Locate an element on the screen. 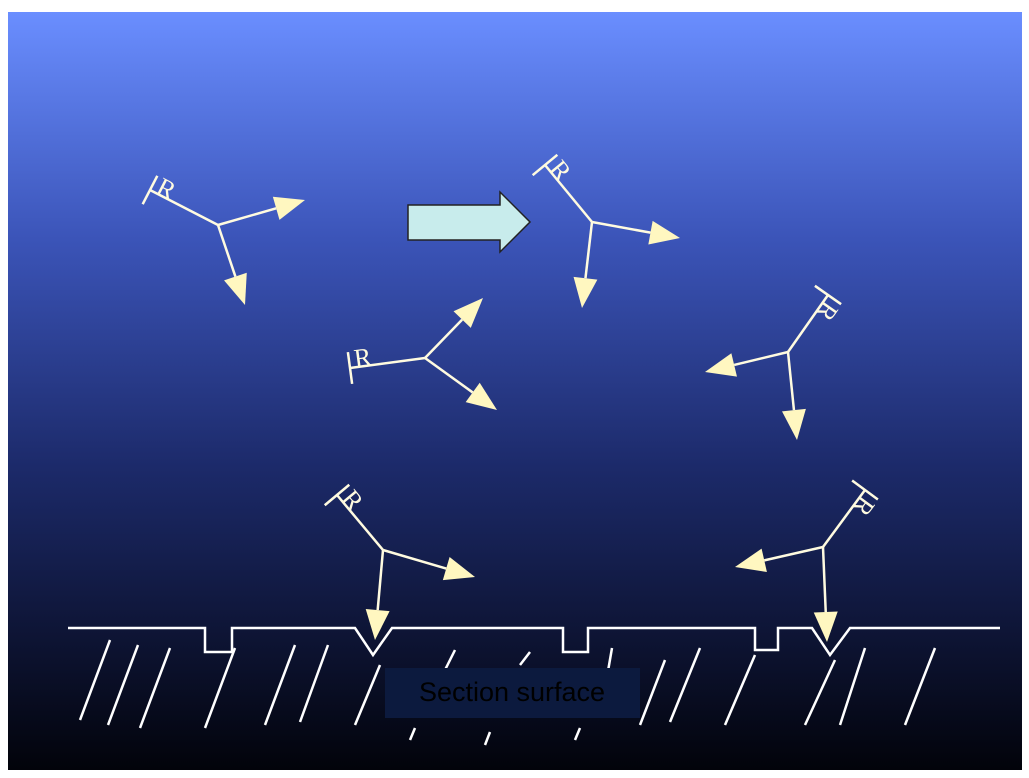 This screenshot has width=1029, height=778. block-arrow is located at coordinates (469, 222).